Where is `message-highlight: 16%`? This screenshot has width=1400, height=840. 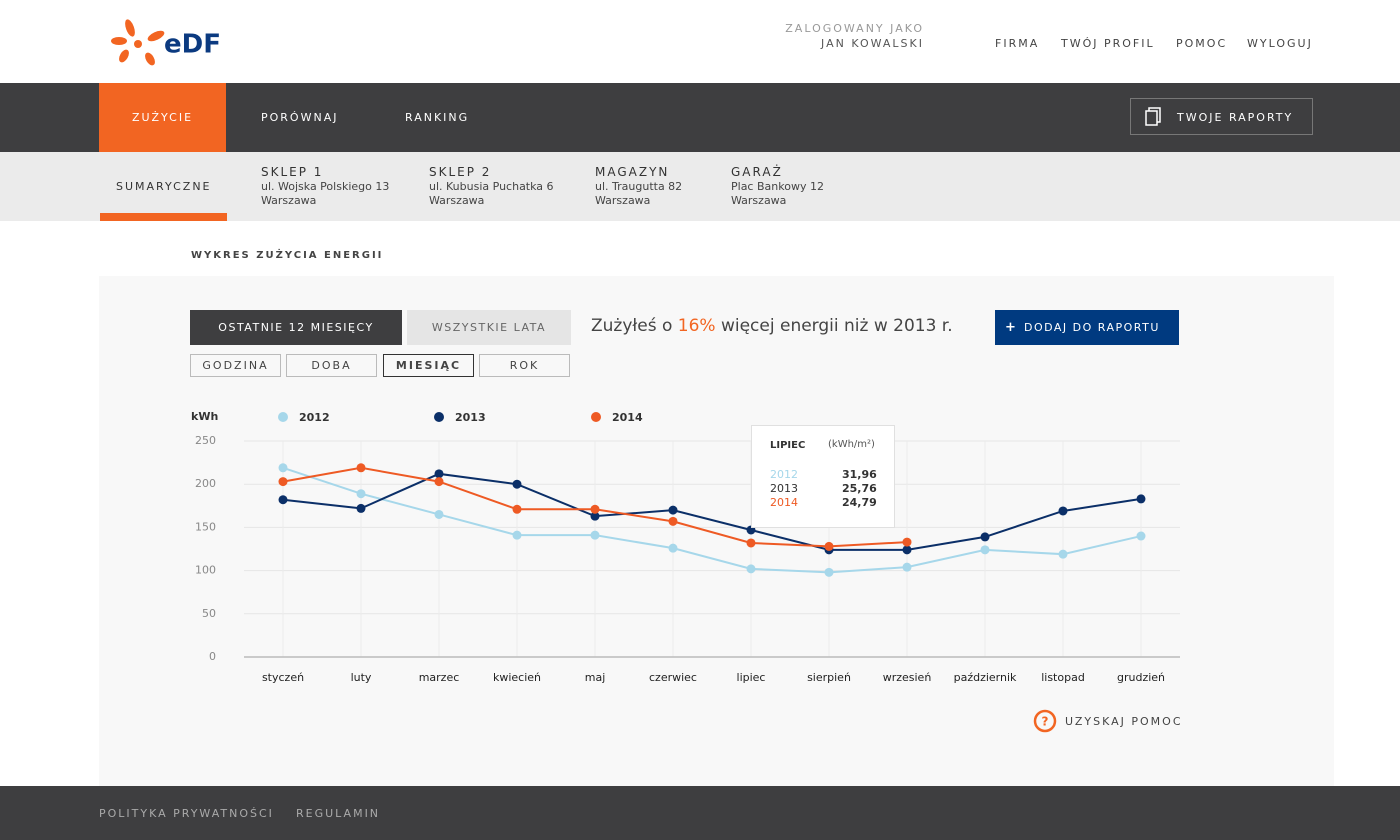 message-highlight: 16% is located at coordinates (696, 326).